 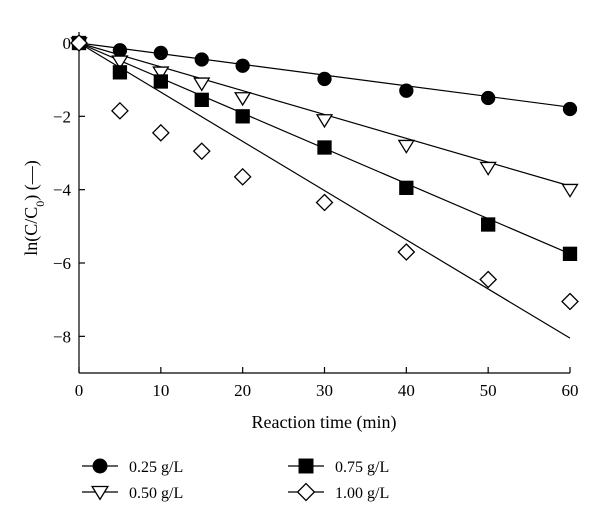 I want to click on legend-label: 0.75 g/L, so click(x=362, y=467).